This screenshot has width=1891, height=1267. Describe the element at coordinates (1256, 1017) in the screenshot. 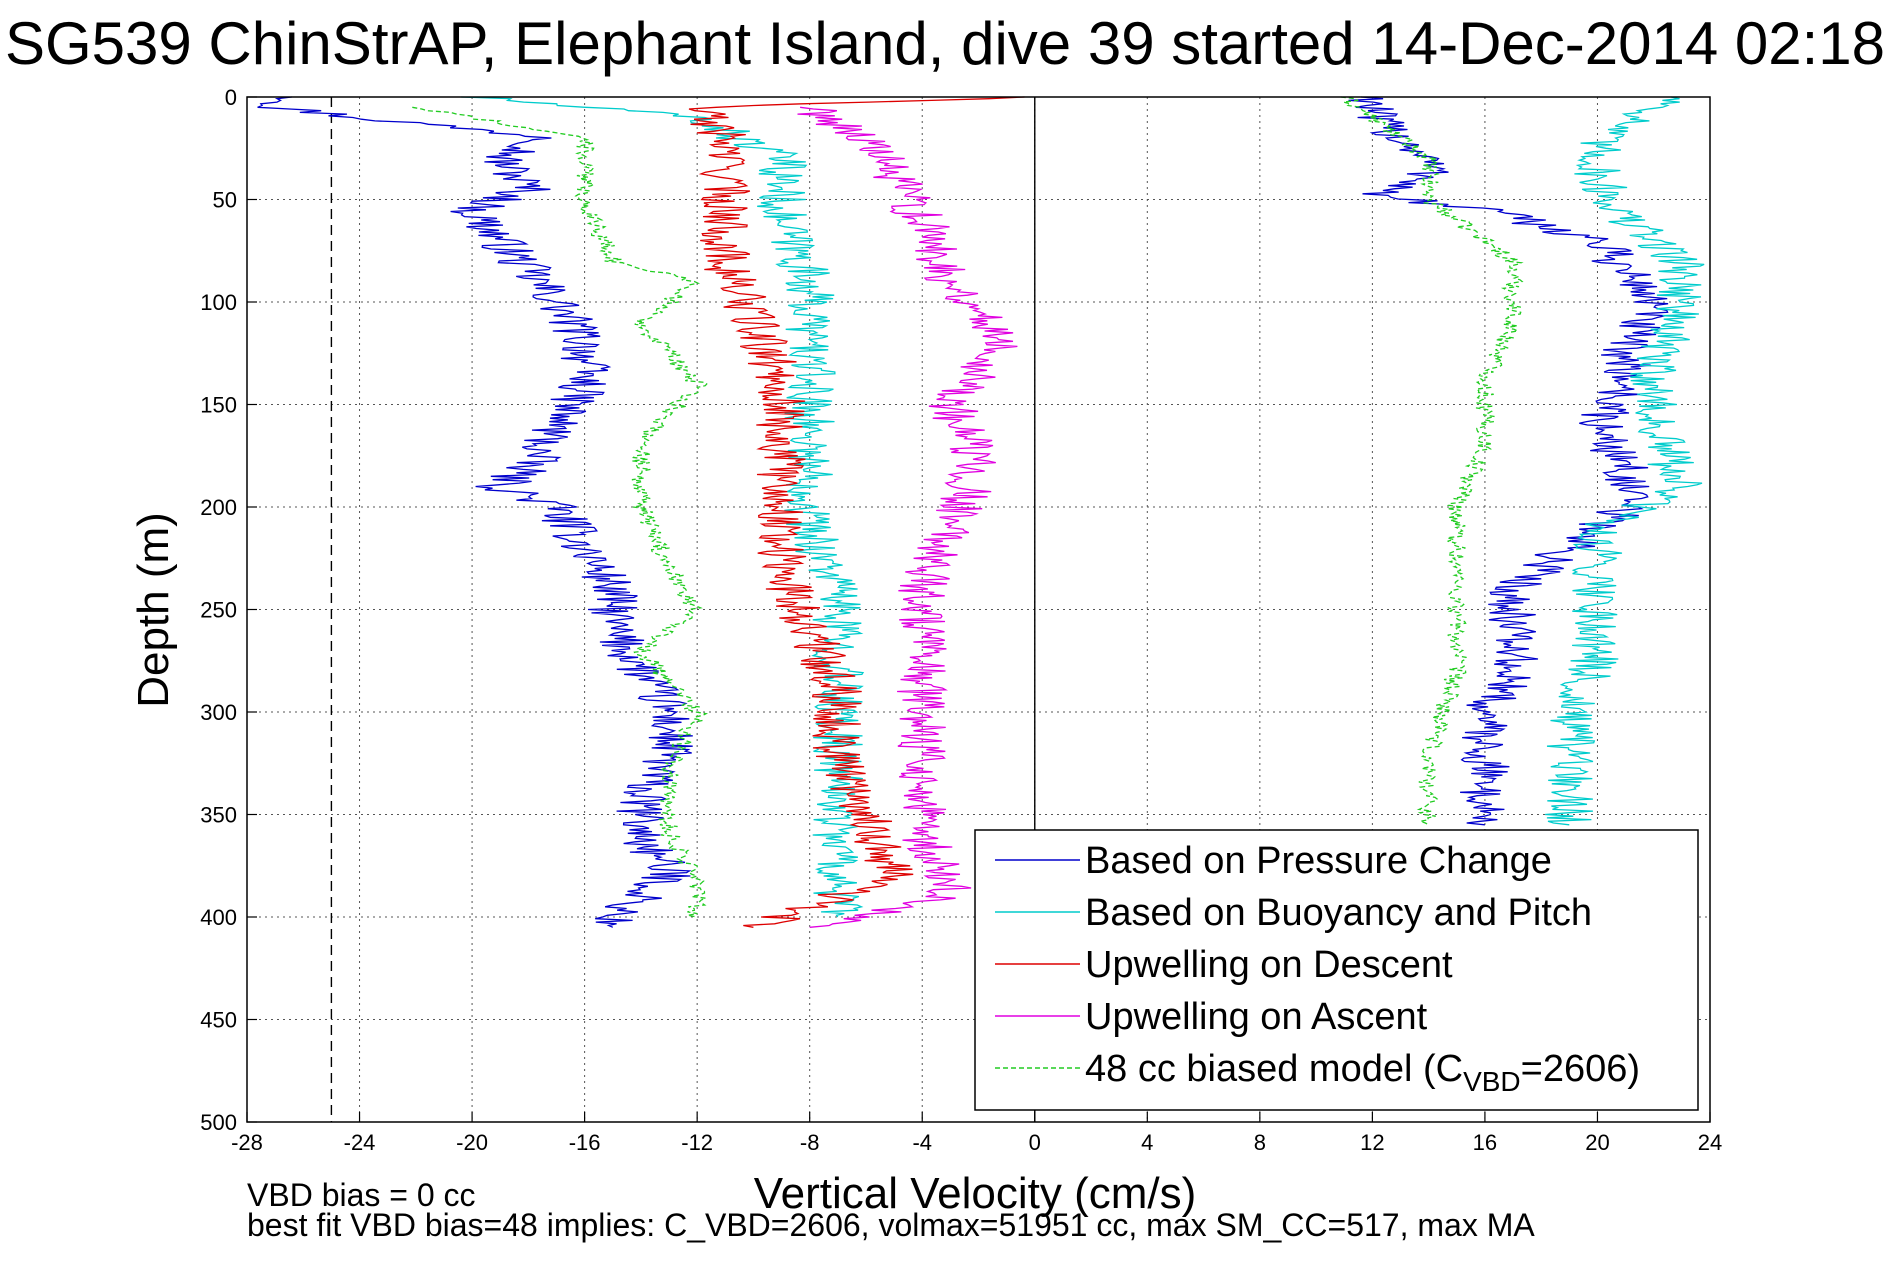

I see `legend-label: Upwelling on Ascent` at that location.